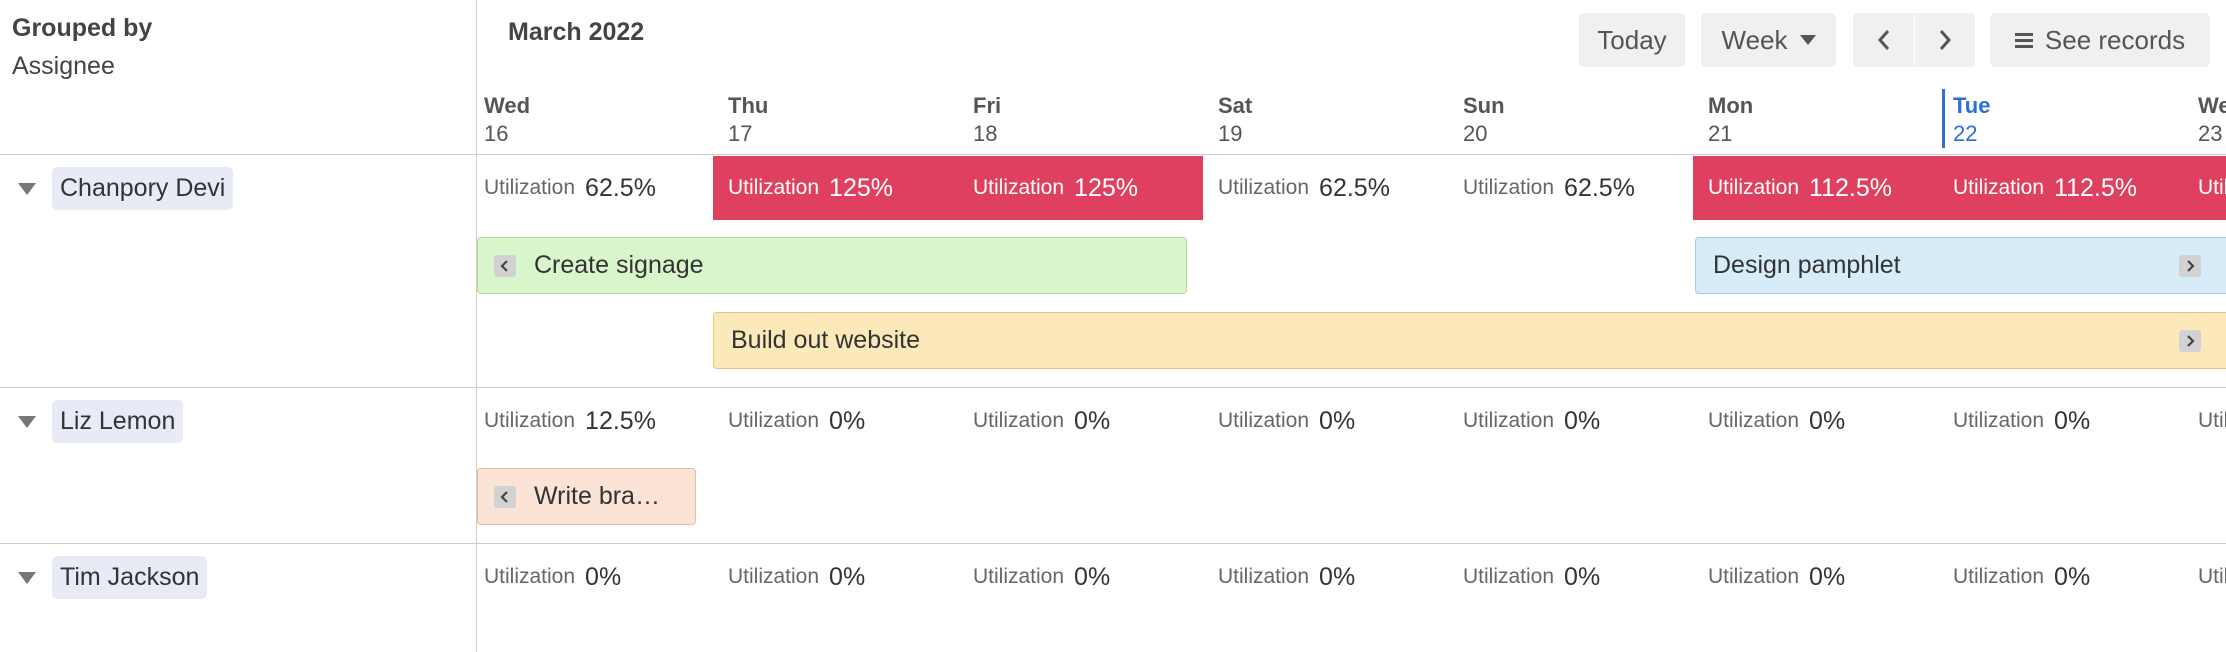 Image resolution: width=2226 pixels, height=652 pixels. Describe the element at coordinates (740, 133) in the screenshot. I see `day-date: 17` at that location.